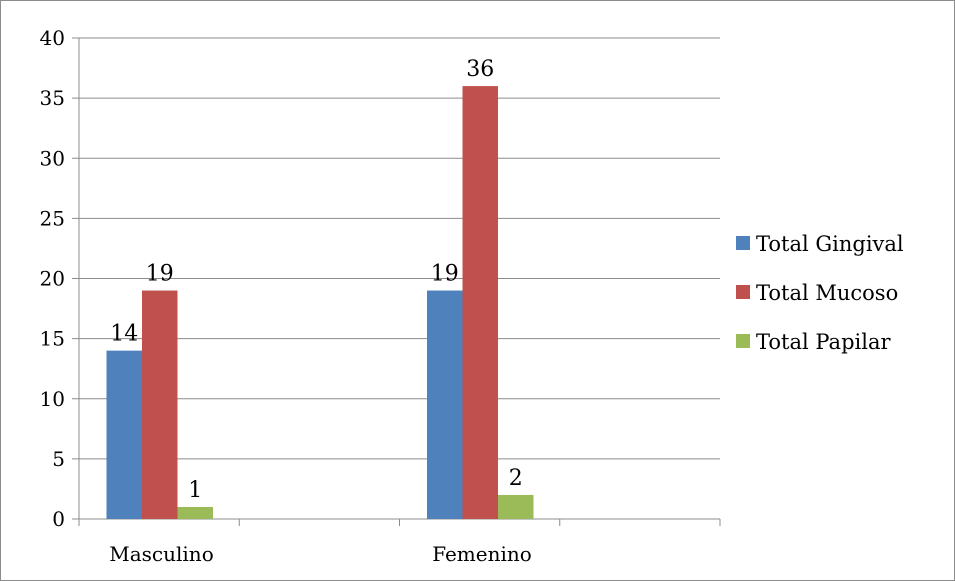 This screenshot has width=955, height=581. Describe the element at coordinates (52, 38) in the screenshot. I see `y-tick-label: 40` at that location.